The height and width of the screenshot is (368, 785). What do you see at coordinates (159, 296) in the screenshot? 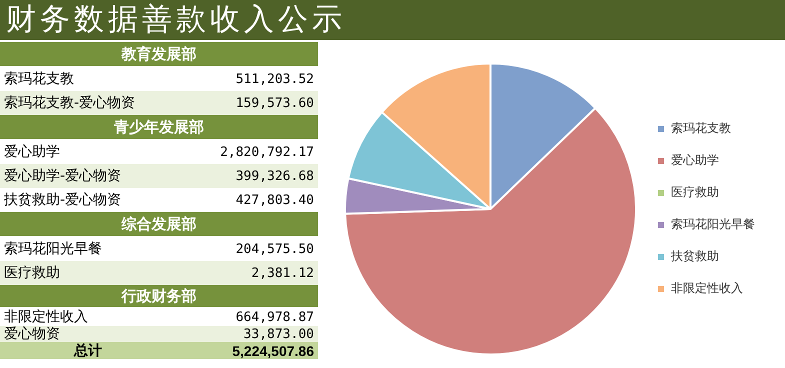
I see `text: 行政财务部` at bounding box center [159, 296].